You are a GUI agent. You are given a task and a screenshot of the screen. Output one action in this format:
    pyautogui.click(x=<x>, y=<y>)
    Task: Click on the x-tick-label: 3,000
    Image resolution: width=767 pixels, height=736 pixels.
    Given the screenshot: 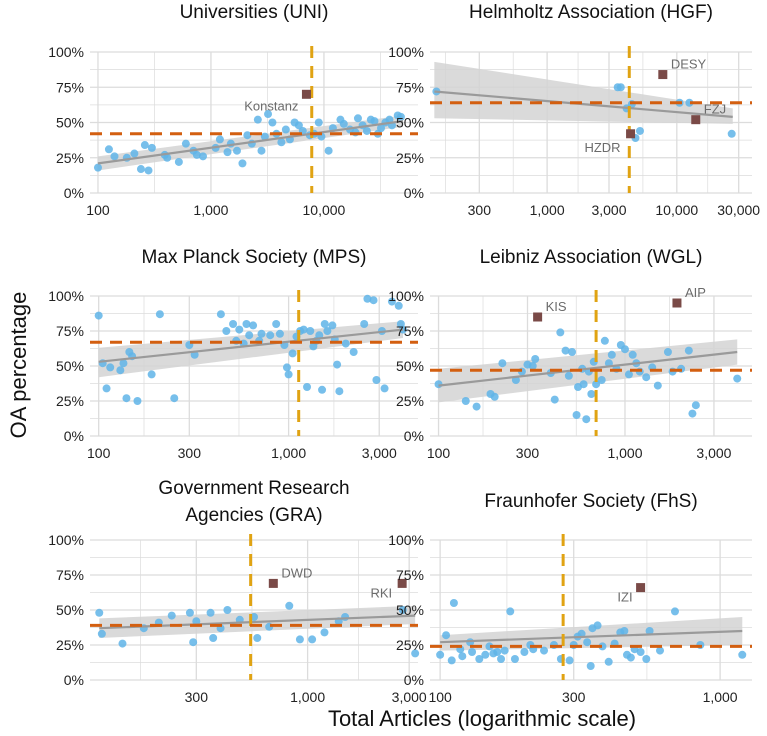 What is the action you would take?
    pyautogui.click(x=379, y=453)
    